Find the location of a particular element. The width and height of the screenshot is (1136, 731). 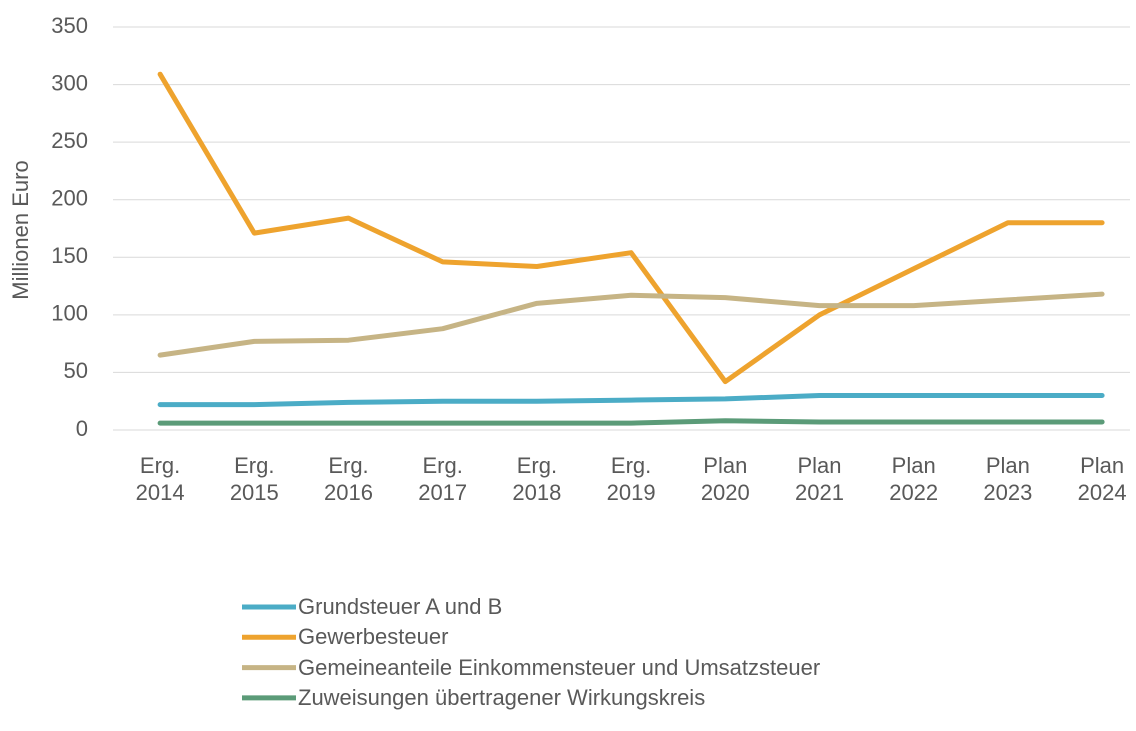

y-tick-label: 150 is located at coordinates (69, 255).